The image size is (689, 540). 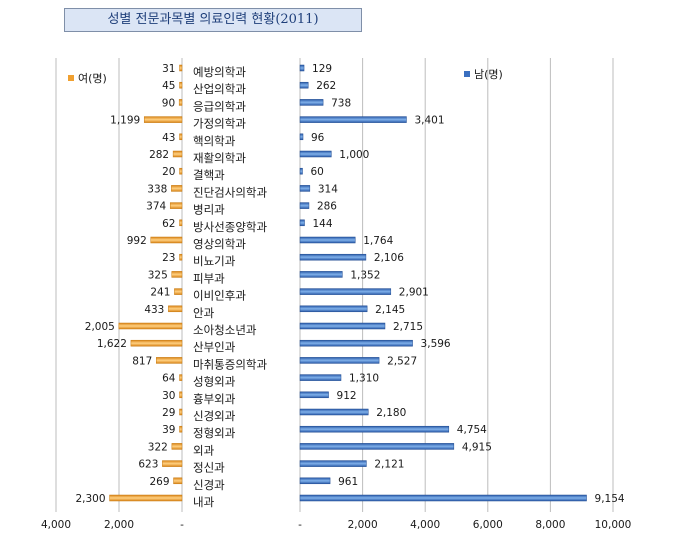 What do you see at coordinates (363, 525) in the screenshot?
I see `male-x-tick-label: 2,000` at bounding box center [363, 525].